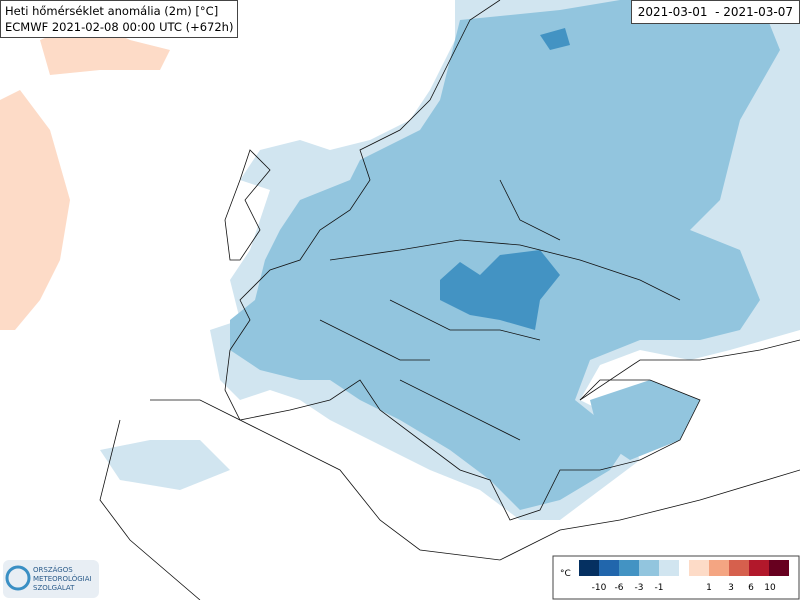 This screenshot has height=600, width=800. Describe the element at coordinates (709, 588) in the screenshot. I see `legend-label: 1` at that location.